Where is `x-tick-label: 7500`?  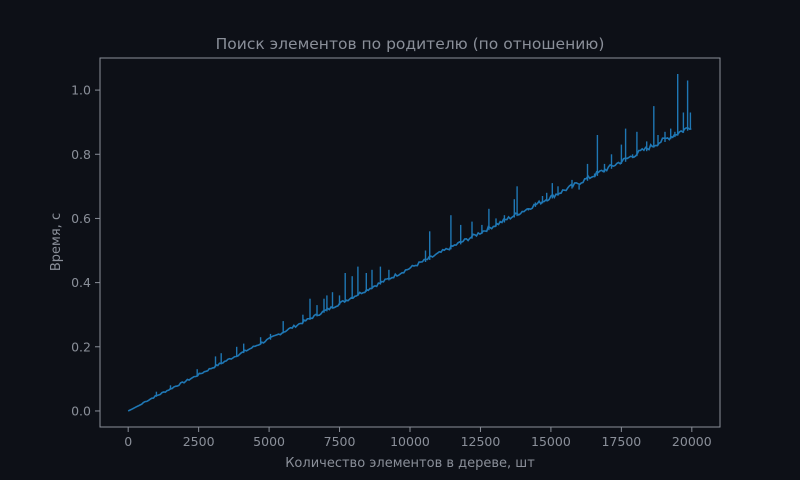 x-tick-label: 7500 is located at coordinates (340, 441).